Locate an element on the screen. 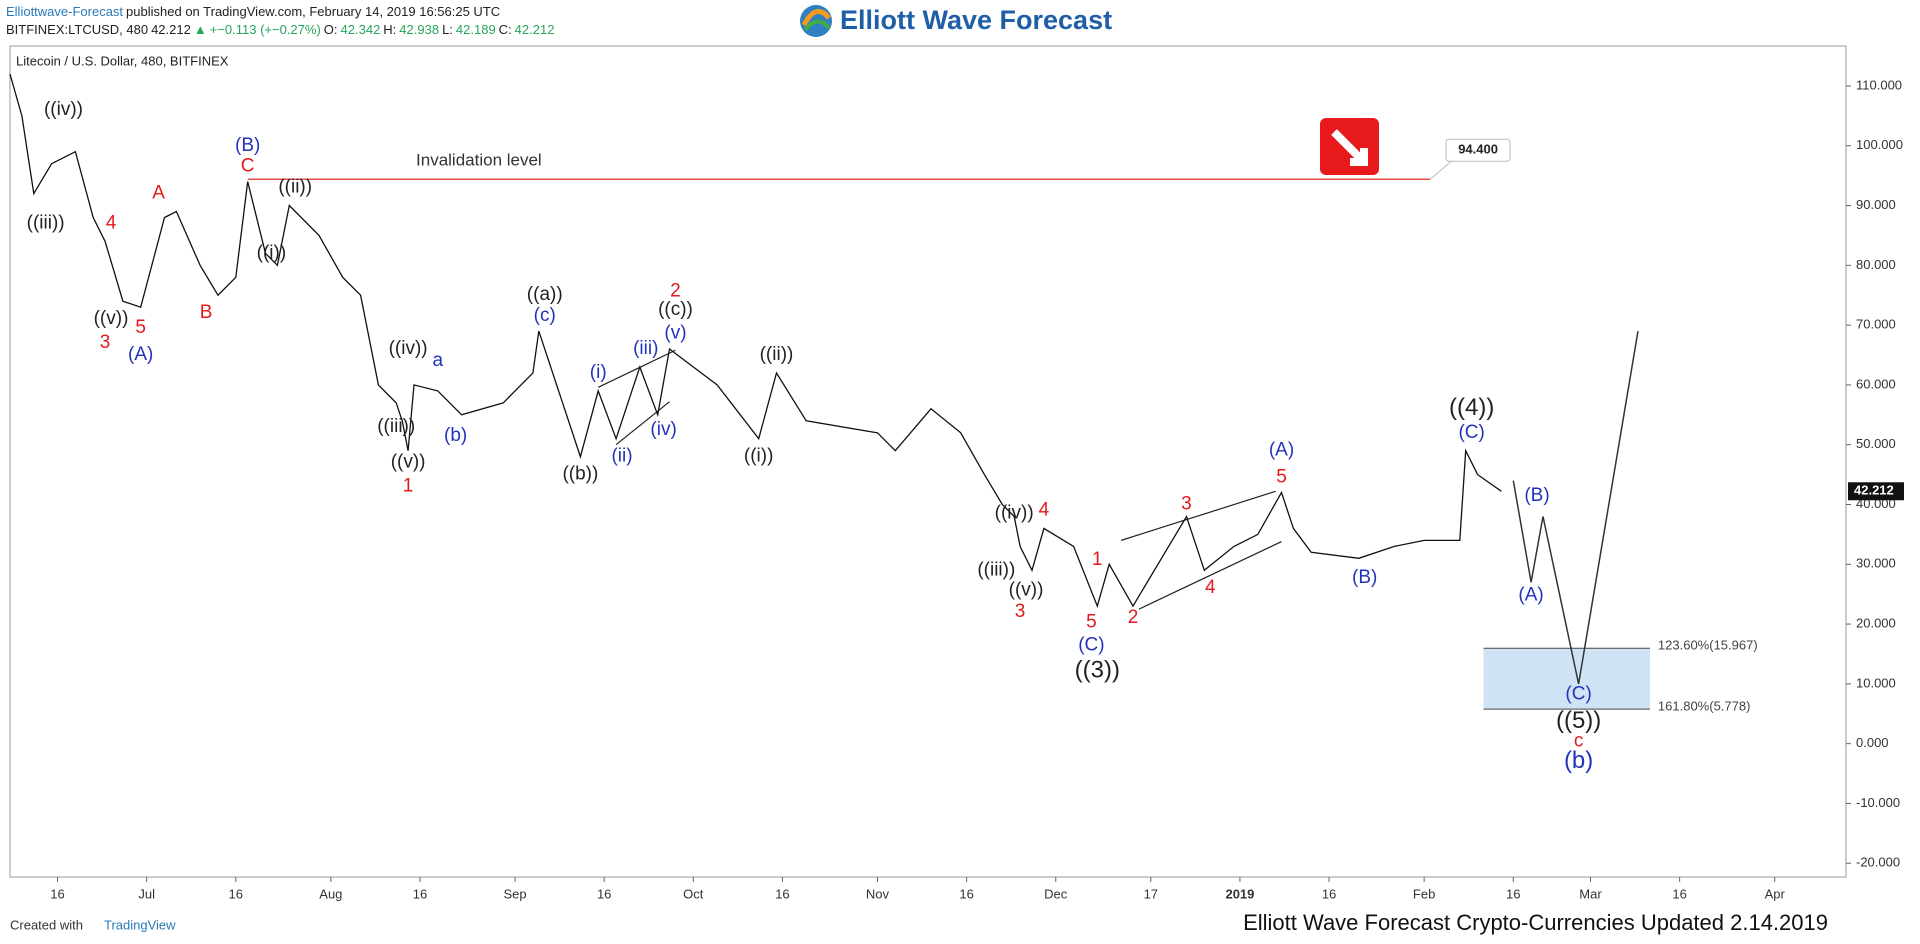  wave-label: (iv) is located at coordinates (663, 429).